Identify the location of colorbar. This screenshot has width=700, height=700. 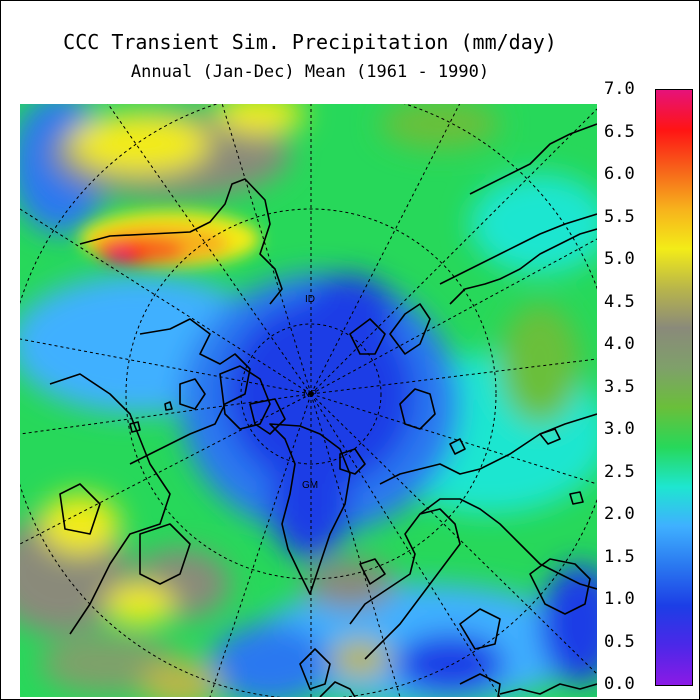
(674, 387).